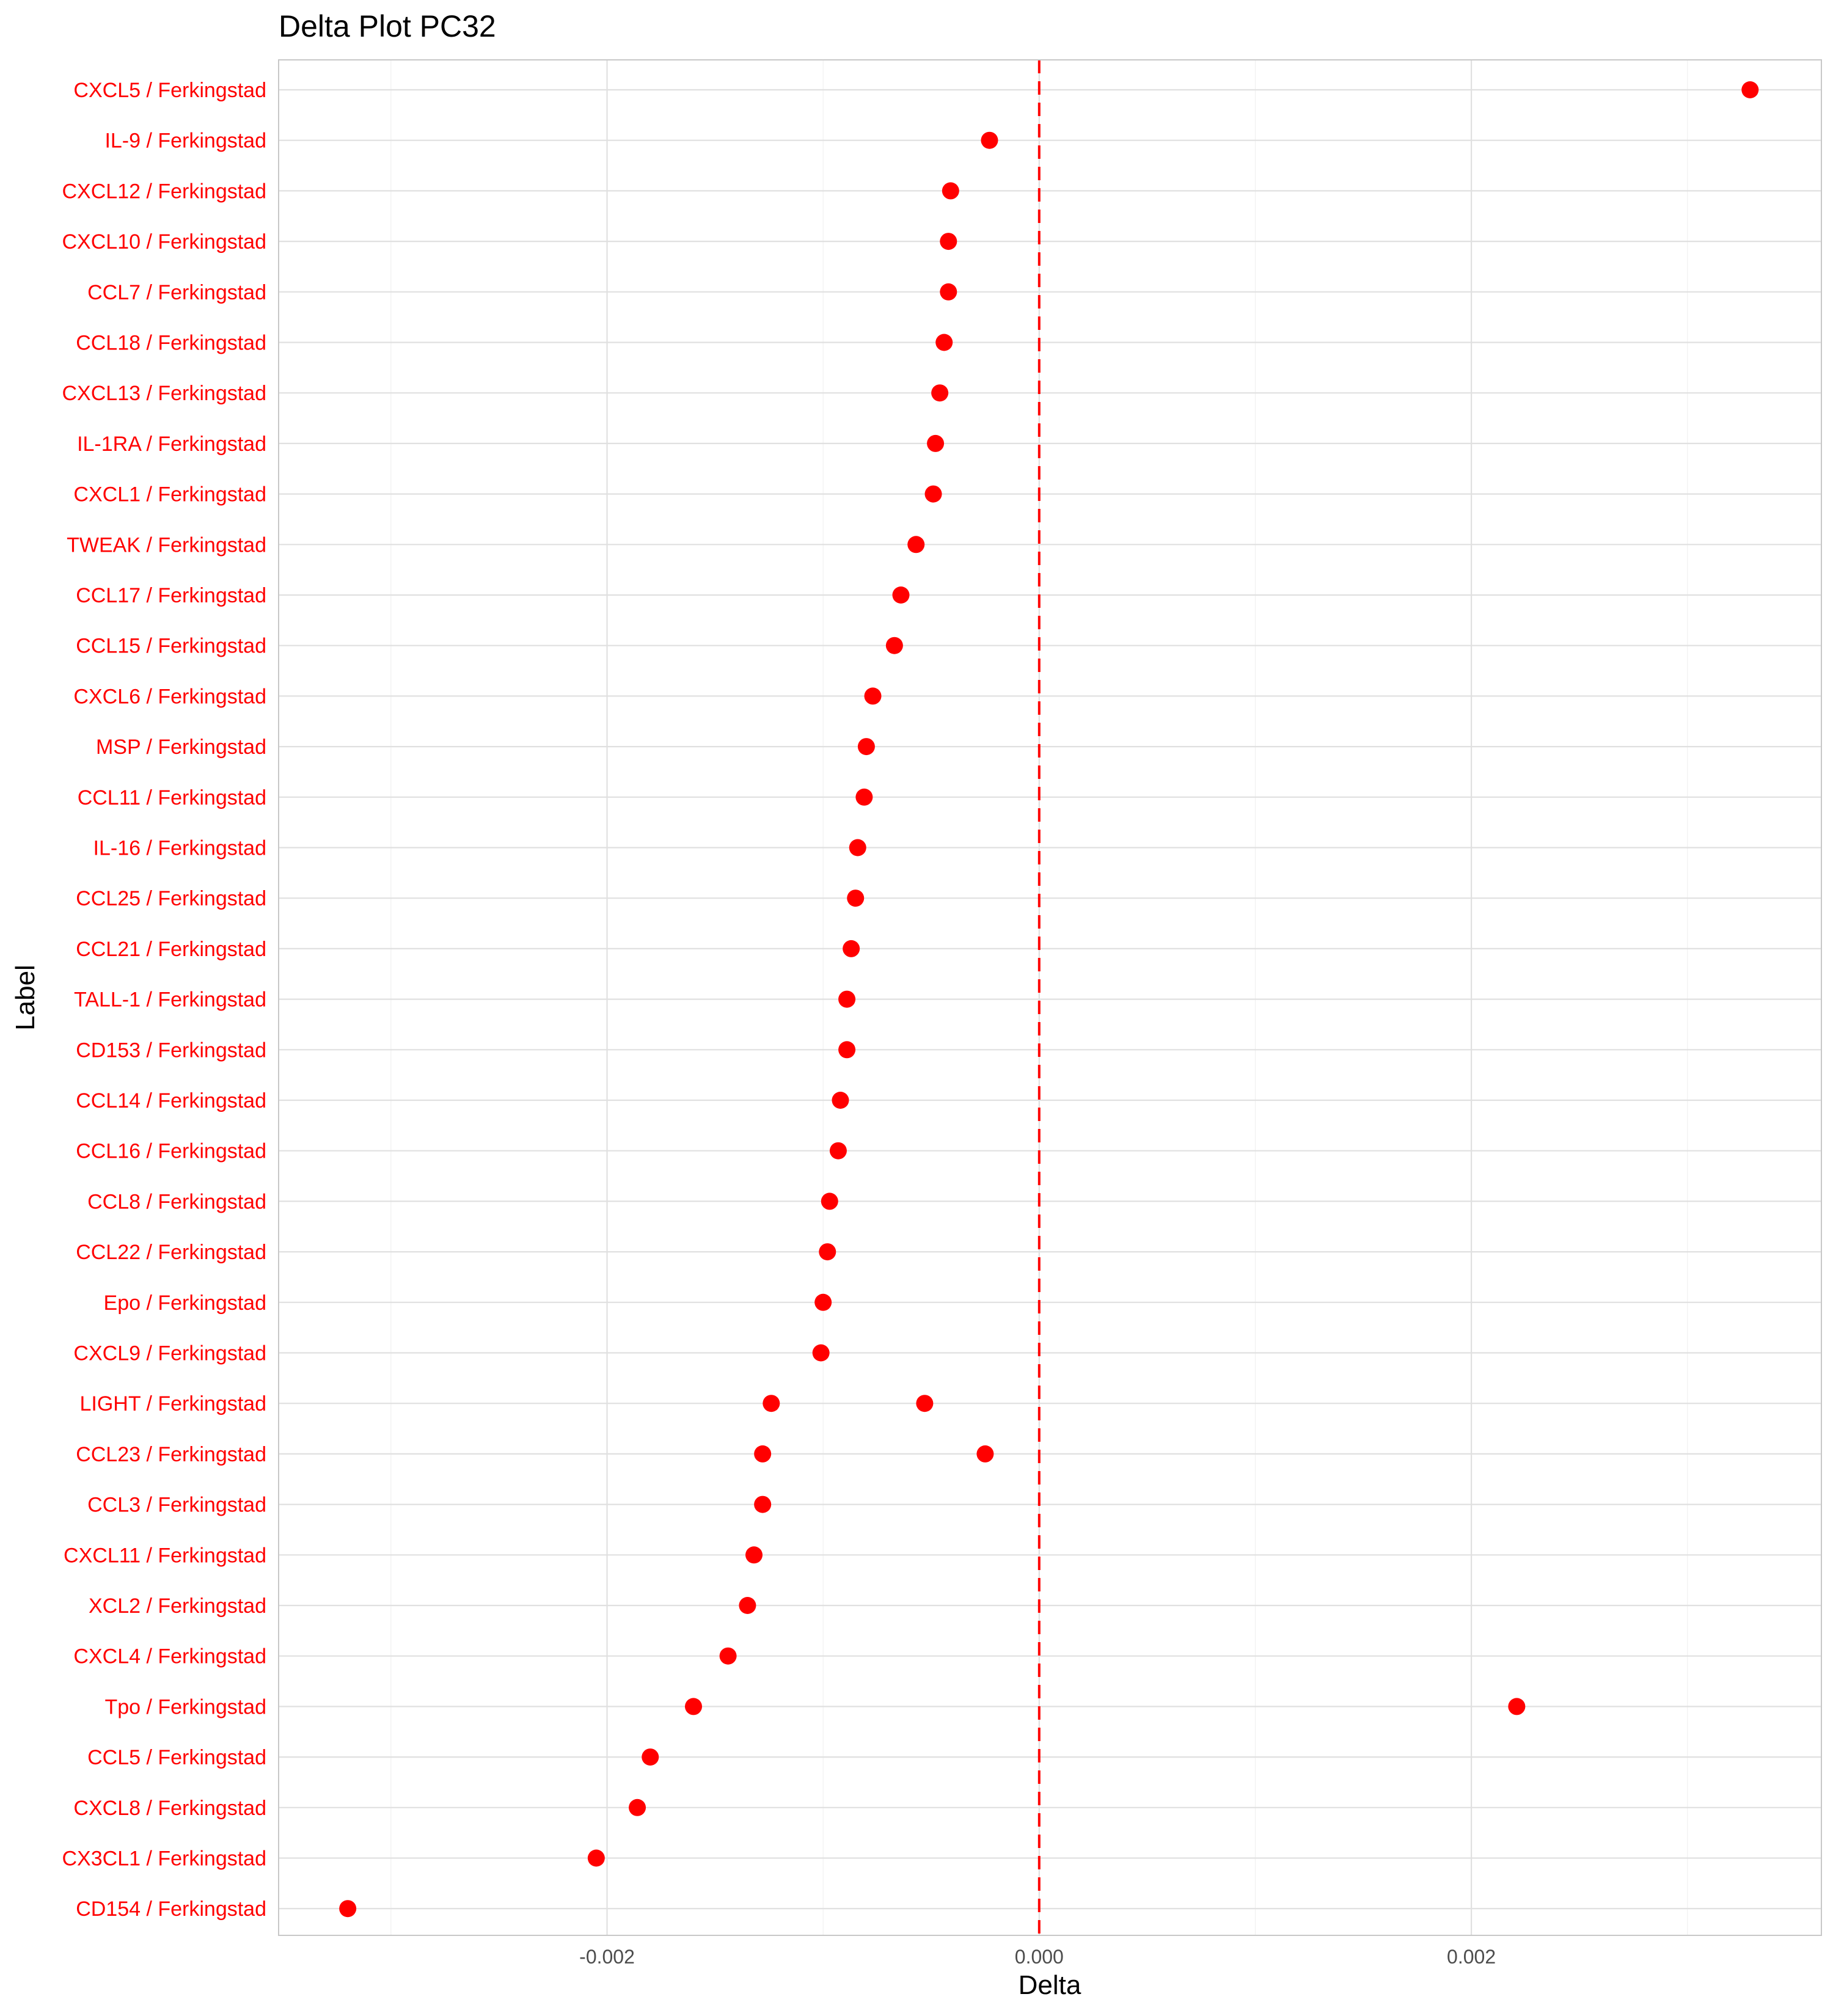 This screenshot has height=2016, width=1833. Describe the element at coordinates (169, 1353) in the screenshot. I see `y-tick-label: CXCL9 / Ferkingstad` at that location.